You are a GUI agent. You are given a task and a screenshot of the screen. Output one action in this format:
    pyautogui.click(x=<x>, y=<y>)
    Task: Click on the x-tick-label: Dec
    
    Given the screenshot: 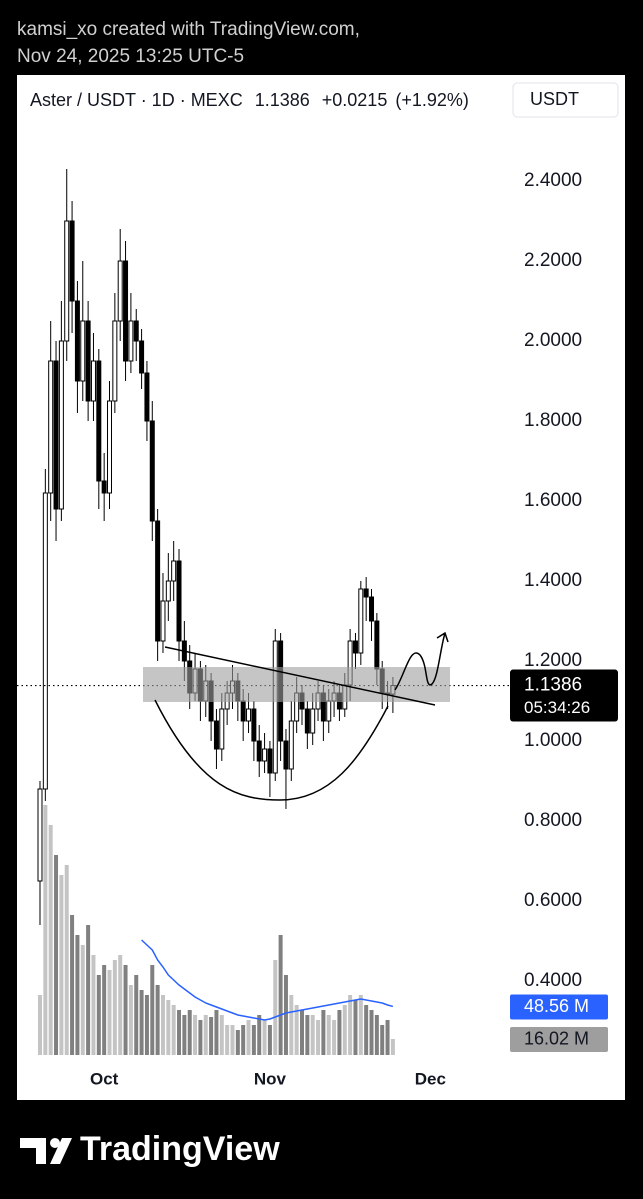 What is the action you would take?
    pyautogui.click(x=430, y=1078)
    